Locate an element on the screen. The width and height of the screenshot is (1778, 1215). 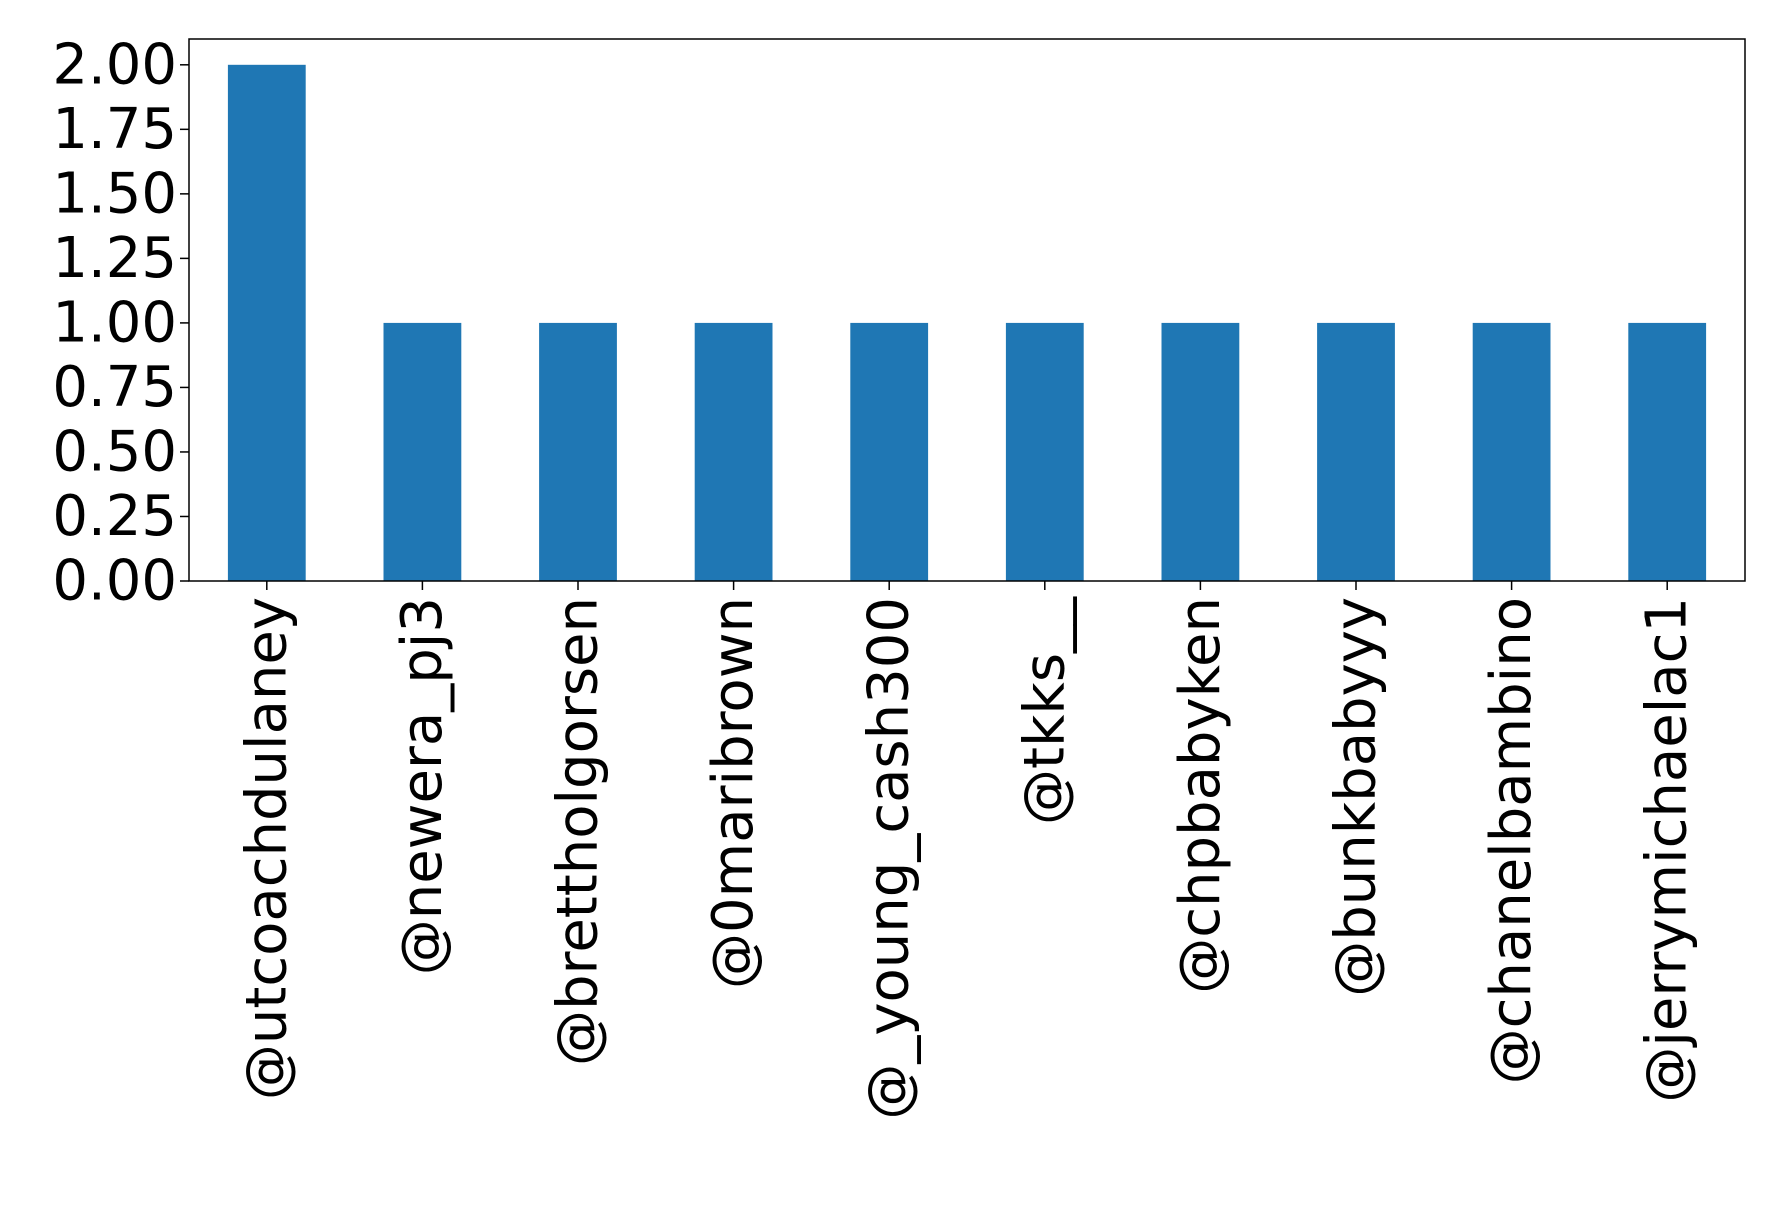
y-tick-label: 0.50 is located at coordinates (114, 451).